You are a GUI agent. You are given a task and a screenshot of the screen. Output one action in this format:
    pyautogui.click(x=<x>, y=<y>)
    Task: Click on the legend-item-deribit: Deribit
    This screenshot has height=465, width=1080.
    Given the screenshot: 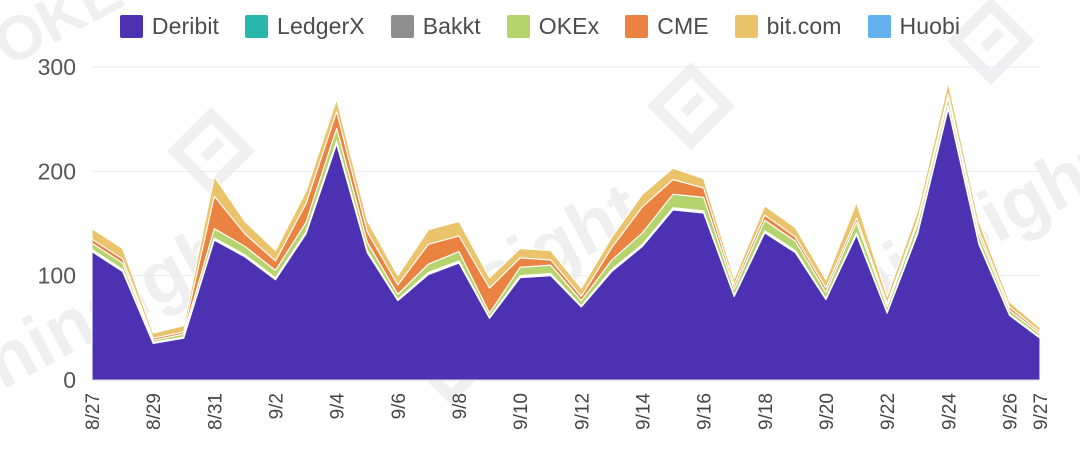 What is the action you would take?
    pyautogui.click(x=169, y=25)
    